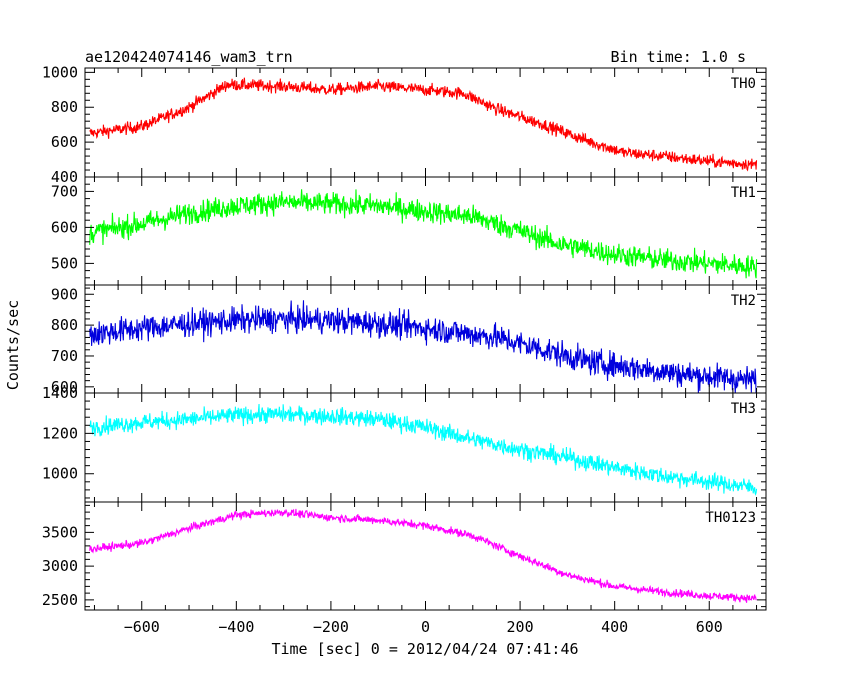  What do you see at coordinates (60, 600) in the screenshot?
I see `y-tick-label: 2500` at bounding box center [60, 600].